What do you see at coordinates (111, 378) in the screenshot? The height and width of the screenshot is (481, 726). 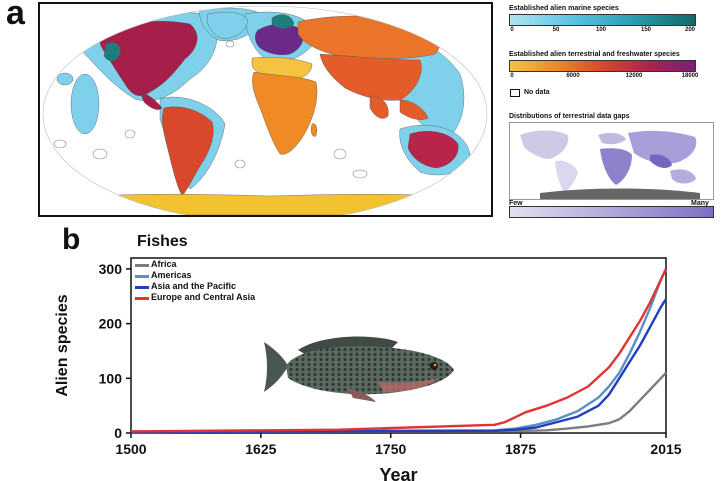 I see `y-tick-label: 100` at bounding box center [111, 378].